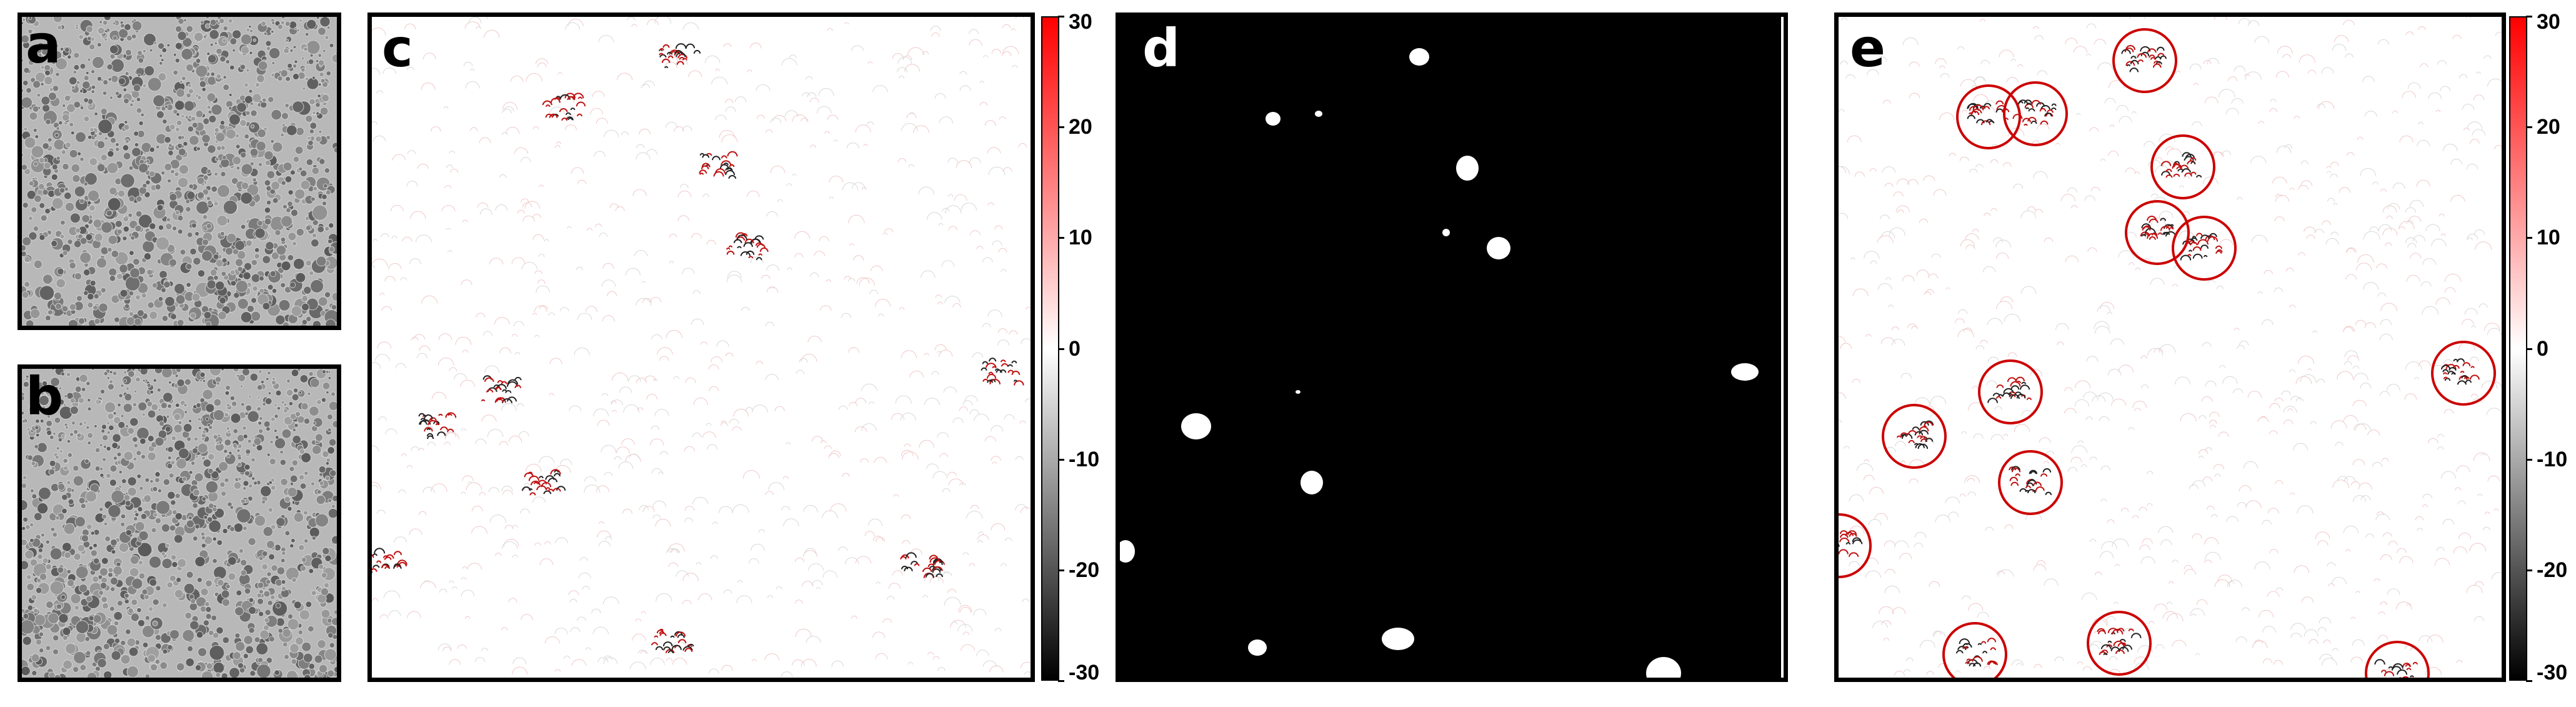 Image resolution: width=2576 pixels, height=707 pixels. I want to click on panel-c-label: c, so click(397, 49).